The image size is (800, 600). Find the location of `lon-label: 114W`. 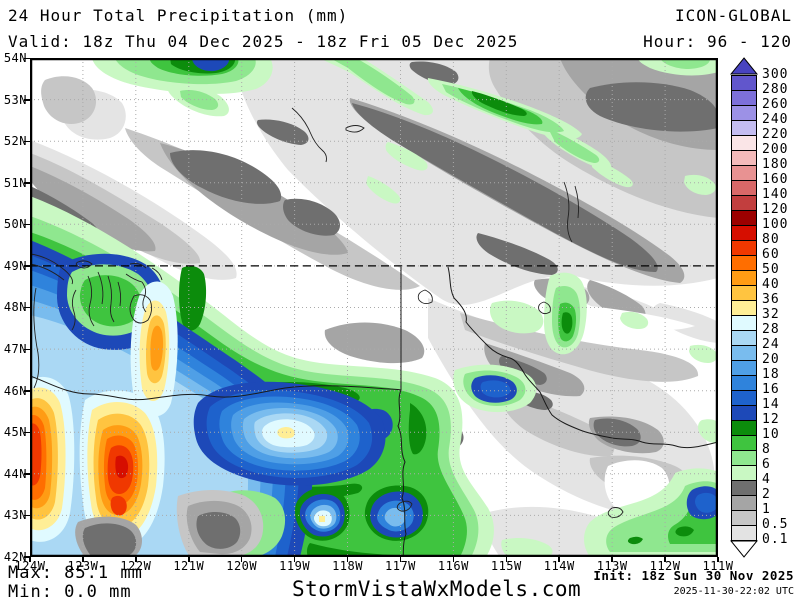

lon-label: 114W is located at coordinates (559, 566).